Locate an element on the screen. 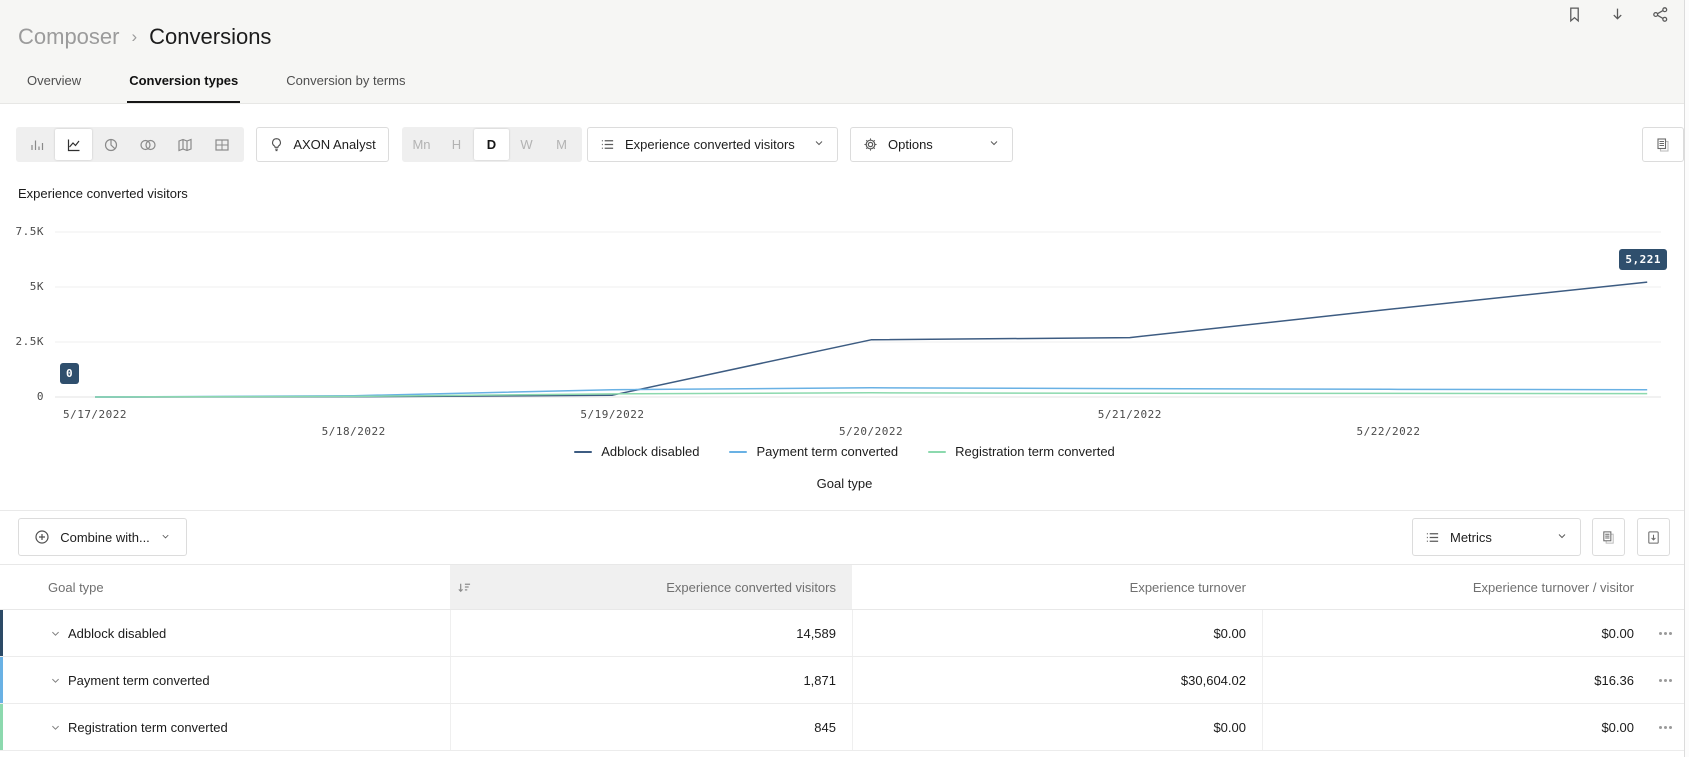 This screenshot has width=1689, height=757. options-dropdown: Options is located at coordinates (931, 144).